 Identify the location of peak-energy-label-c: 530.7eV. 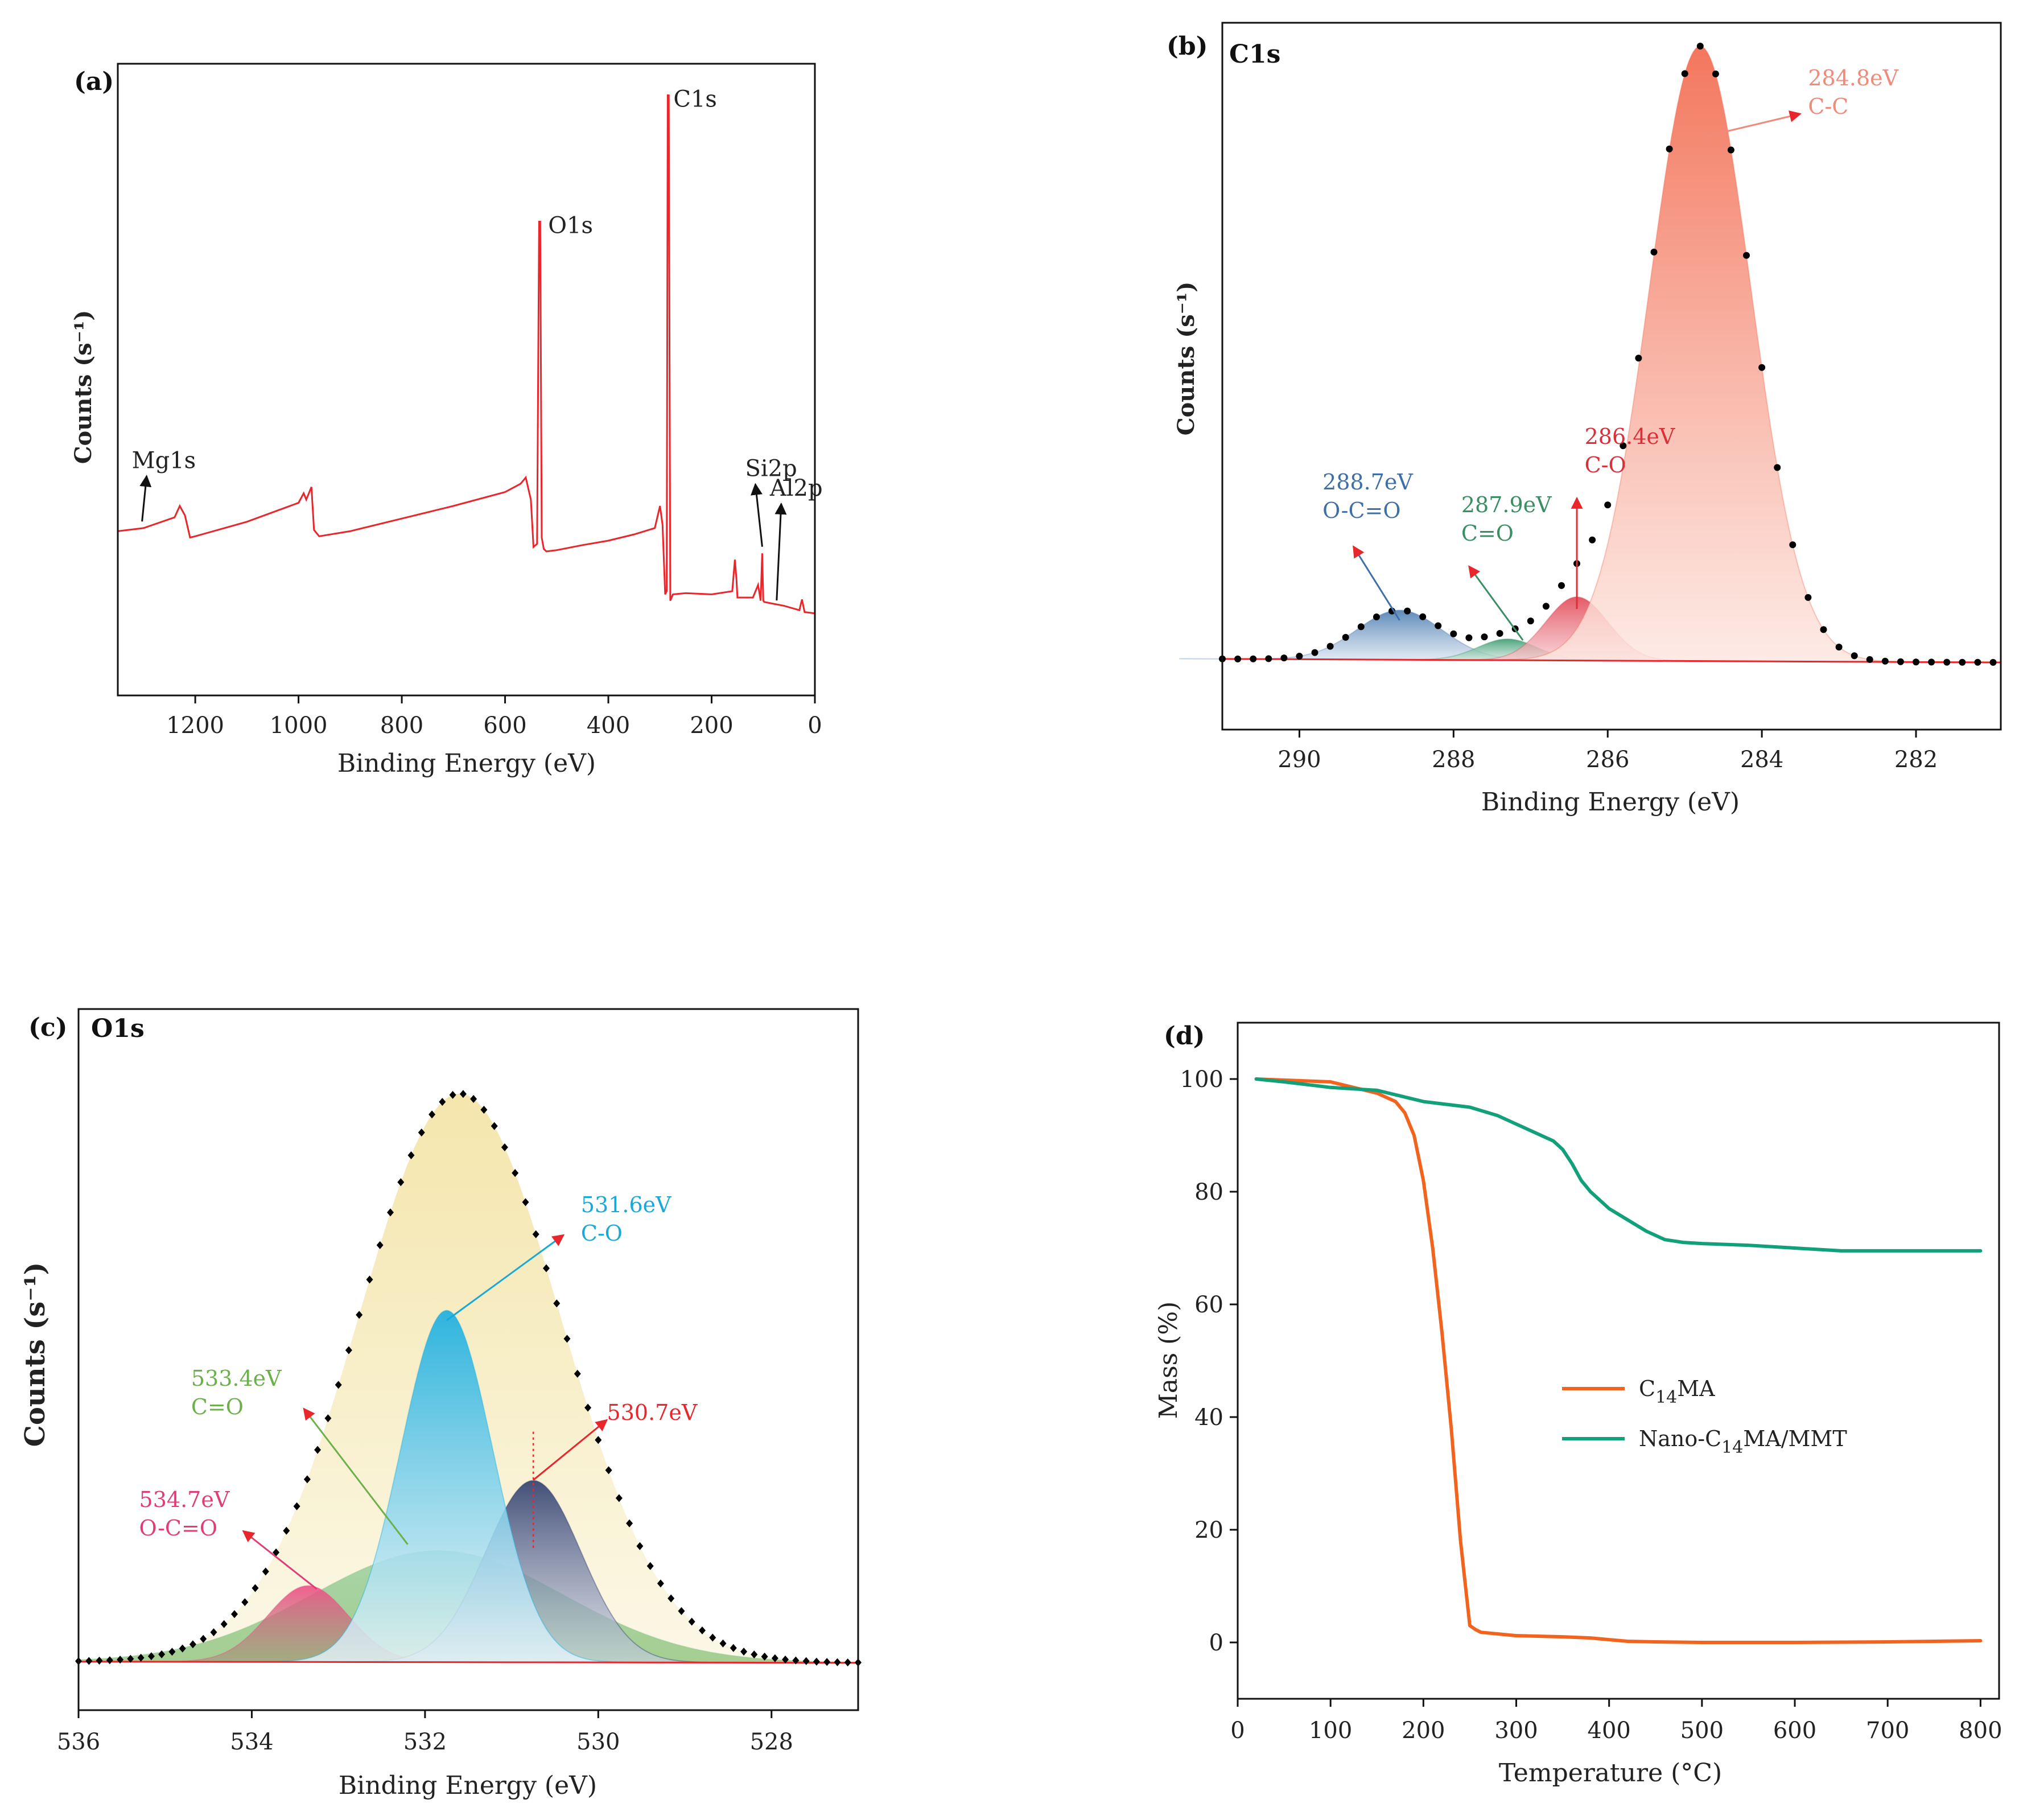
(652, 1412).